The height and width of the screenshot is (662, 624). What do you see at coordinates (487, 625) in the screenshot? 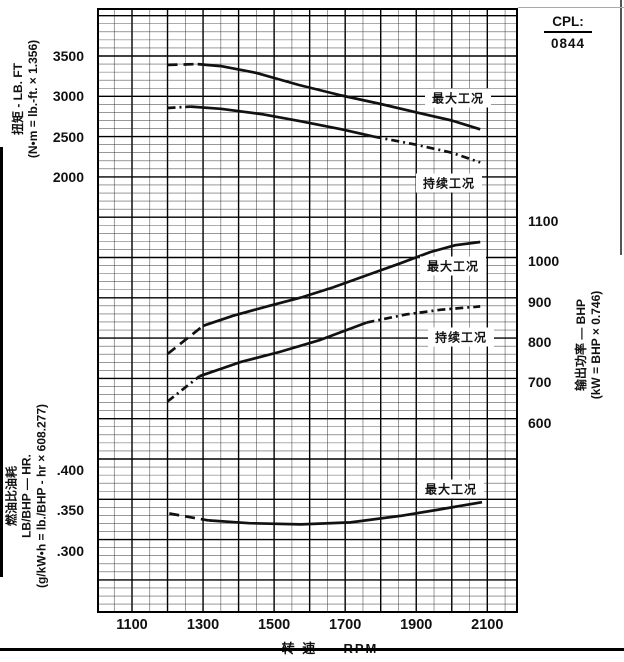
I see `x-tick-2100: 2100` at bounding box center [487, 625].